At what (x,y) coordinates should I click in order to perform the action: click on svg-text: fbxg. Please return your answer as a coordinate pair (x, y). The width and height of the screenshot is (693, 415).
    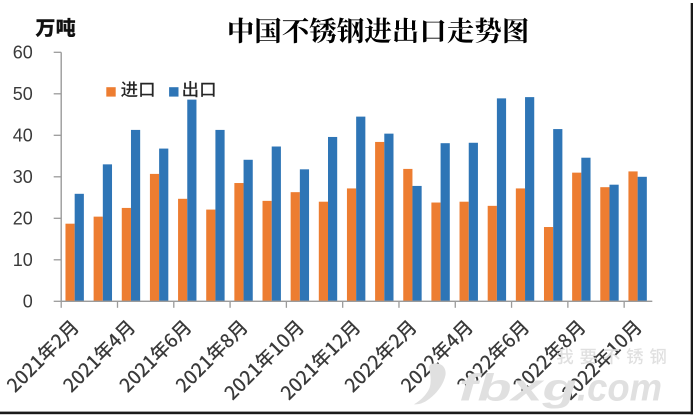
    Looking at the image, I should click on (518, 388).